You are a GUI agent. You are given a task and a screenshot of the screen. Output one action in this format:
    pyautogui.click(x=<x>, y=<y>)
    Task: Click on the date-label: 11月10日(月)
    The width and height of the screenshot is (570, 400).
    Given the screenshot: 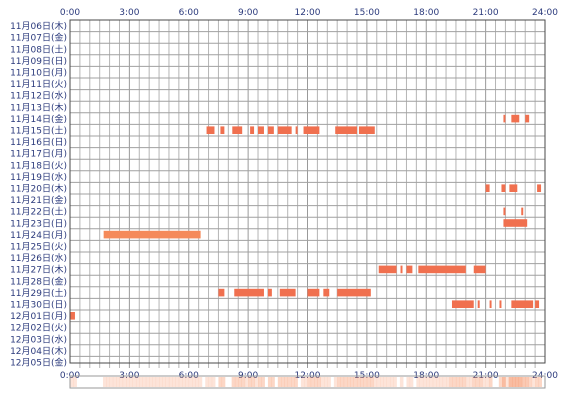 What is the action you would take?
    pyautogui.click(x=38, y=73)
    